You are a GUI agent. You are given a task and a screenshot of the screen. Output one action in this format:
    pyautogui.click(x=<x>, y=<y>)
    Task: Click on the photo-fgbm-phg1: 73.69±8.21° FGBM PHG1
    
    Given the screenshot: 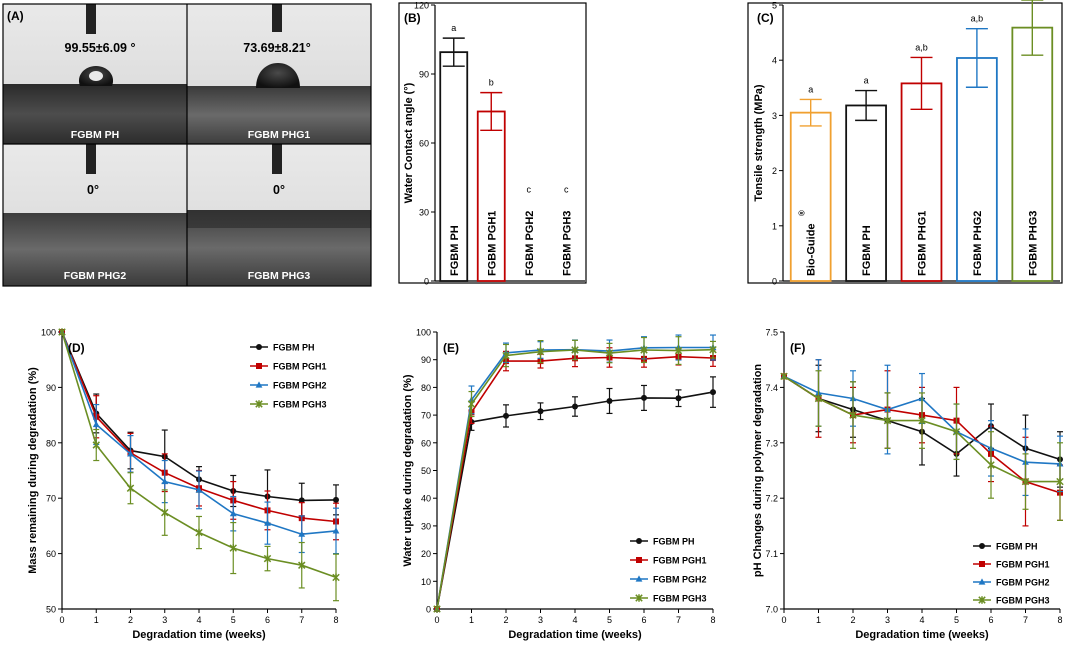 What is the action you would take?
    pyautogui.click(x=279, y=74)
    